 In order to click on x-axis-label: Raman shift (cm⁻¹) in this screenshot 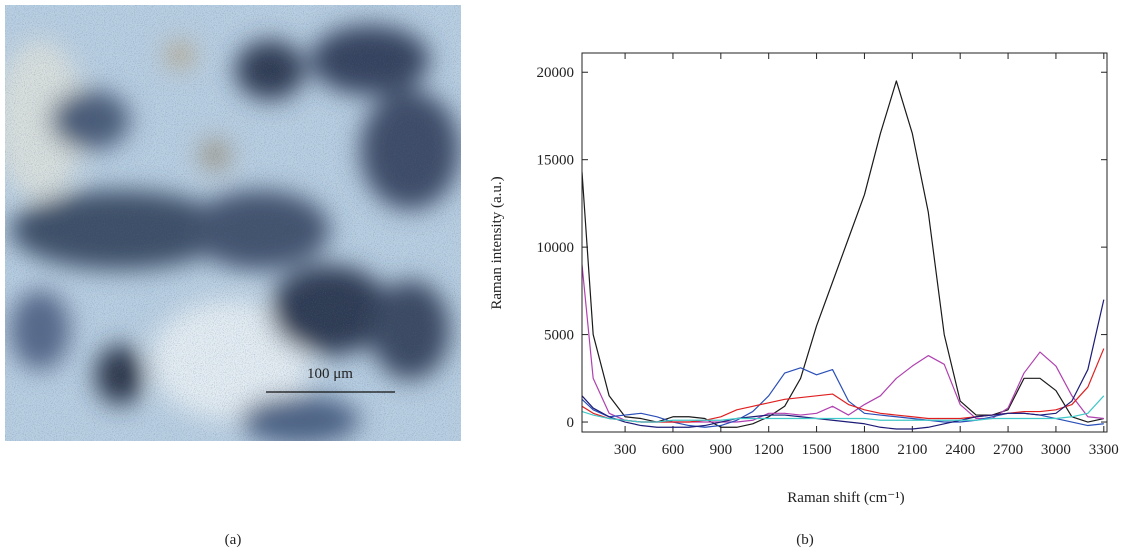, I will do `click(845, 498)`.